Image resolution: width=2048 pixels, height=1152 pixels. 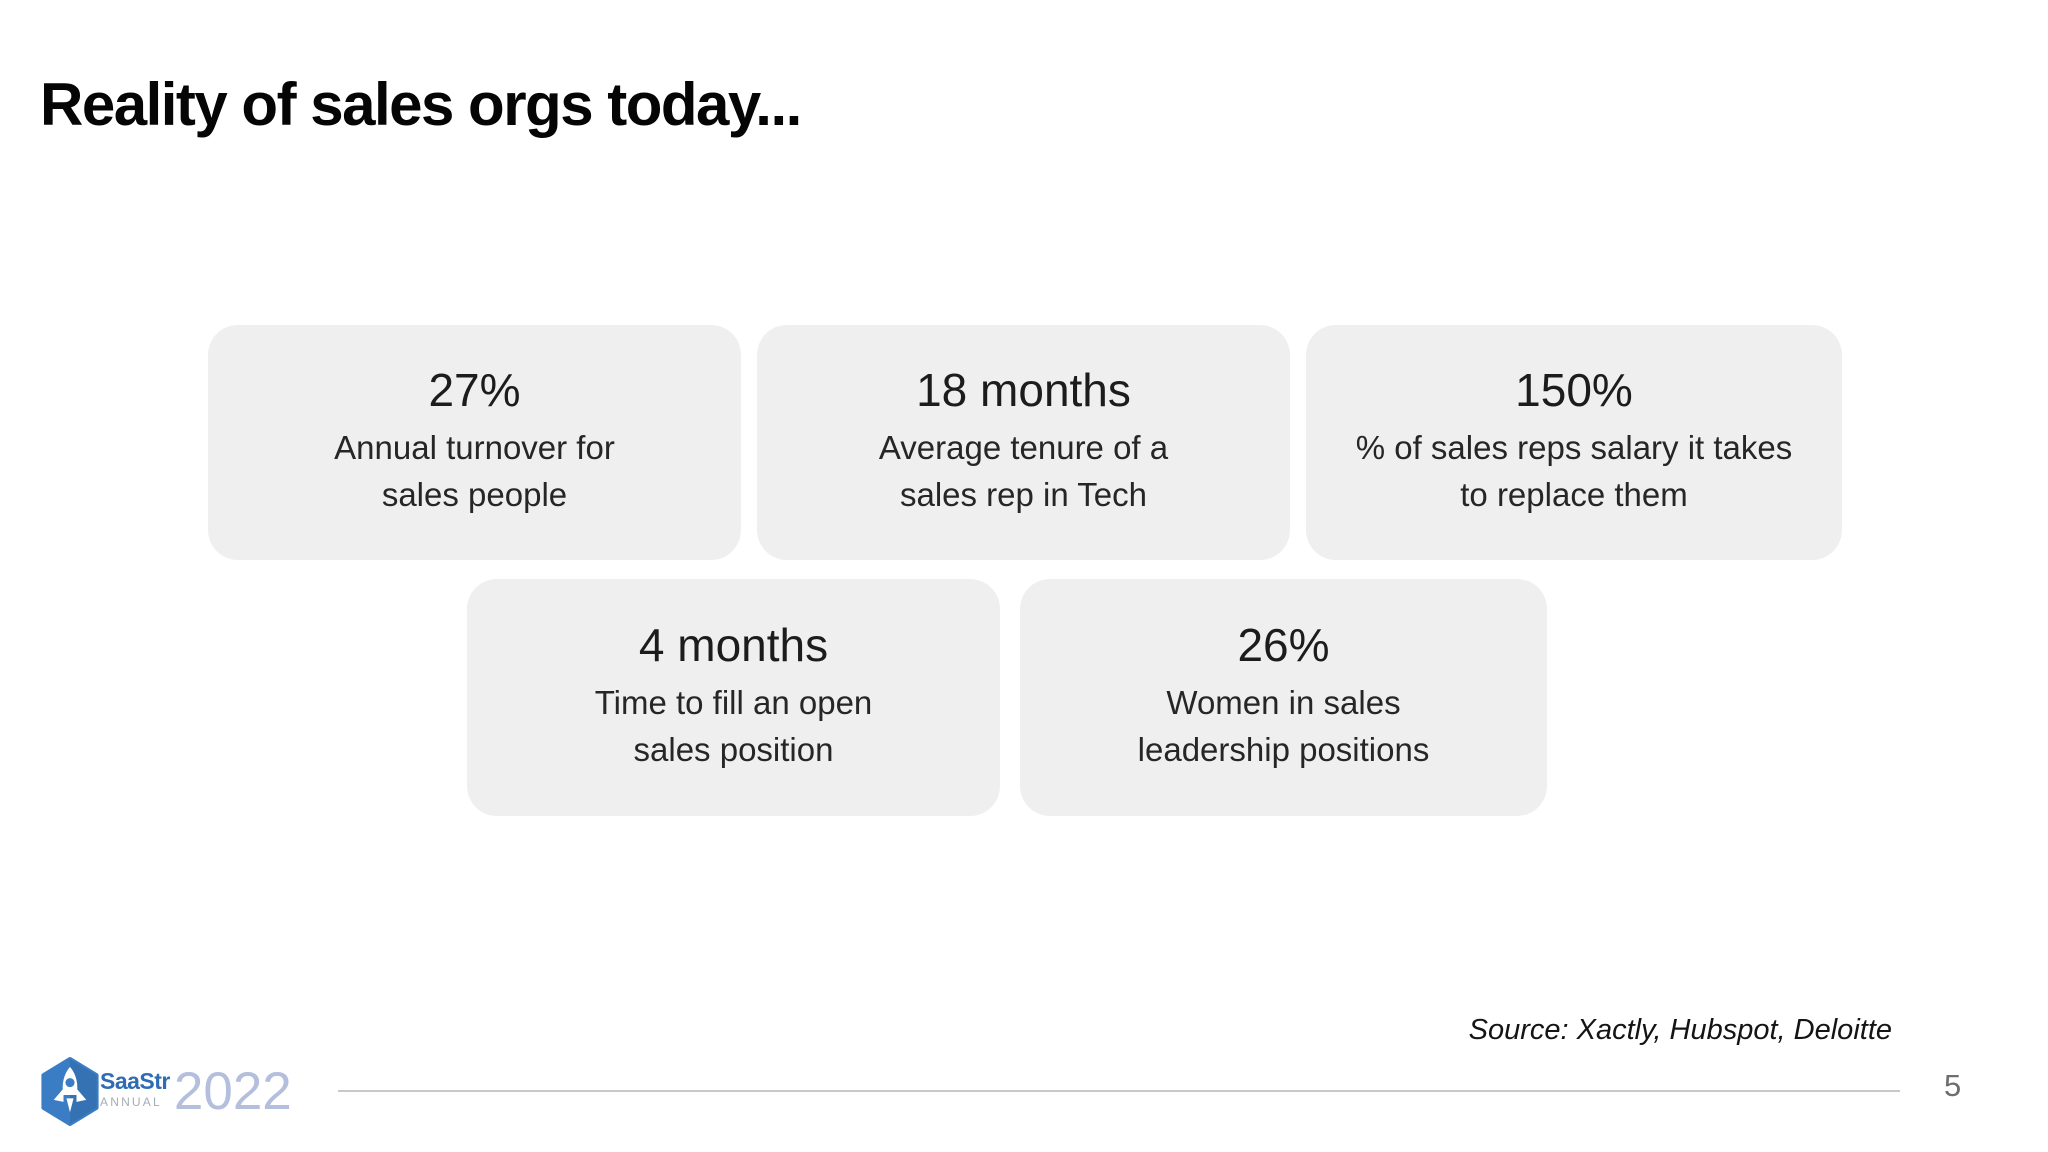 I want to click on stat-label: Average tenure of a sales rep in Tech, so click(x=1023, y=471).